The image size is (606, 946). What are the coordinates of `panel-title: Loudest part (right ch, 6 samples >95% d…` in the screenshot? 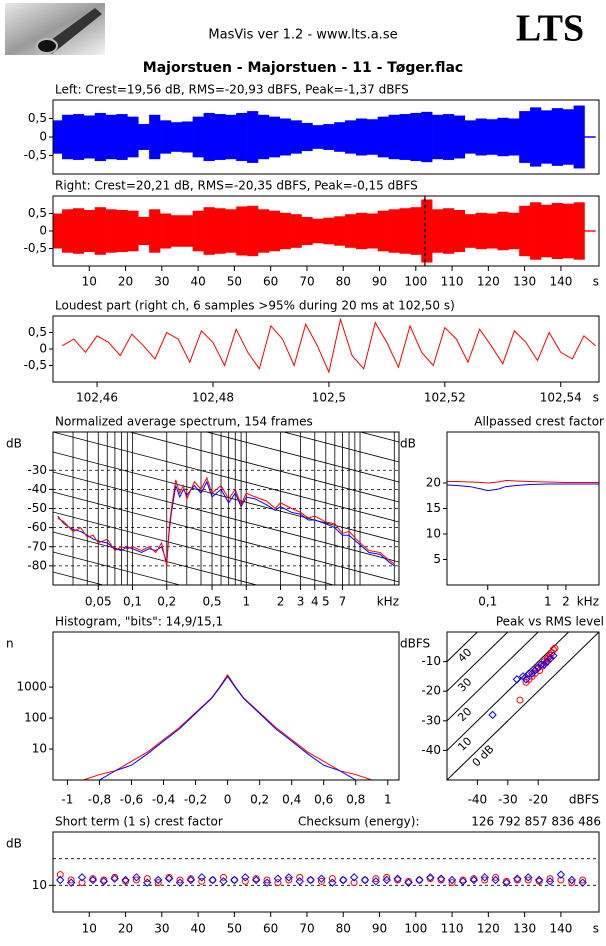 It's located at (255, 306).